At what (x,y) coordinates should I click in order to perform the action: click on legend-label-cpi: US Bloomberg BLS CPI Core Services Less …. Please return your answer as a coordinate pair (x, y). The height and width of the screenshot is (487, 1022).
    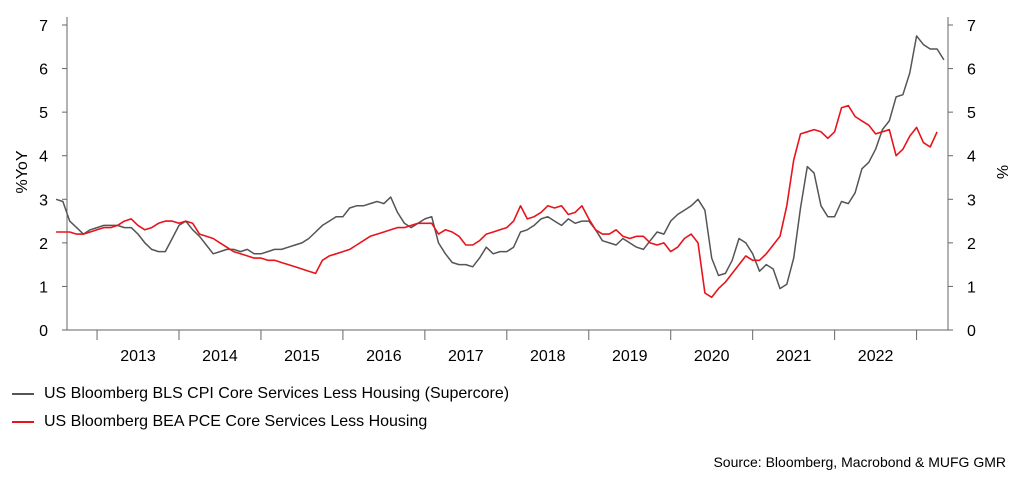
    Looking at the image, I should click on (277, 393).